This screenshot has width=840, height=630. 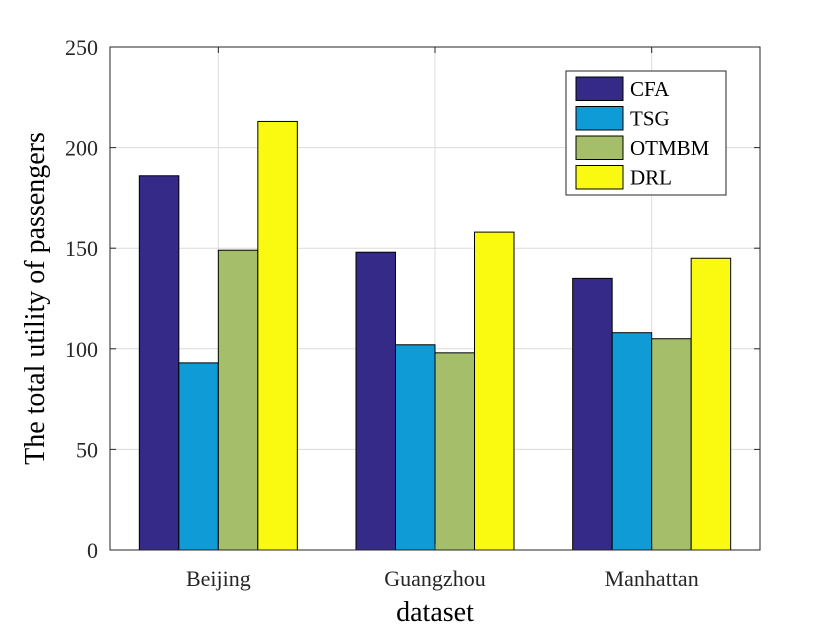 I want to click on y-axis-title: The total utility of passengers, so click(x=35, y=298).